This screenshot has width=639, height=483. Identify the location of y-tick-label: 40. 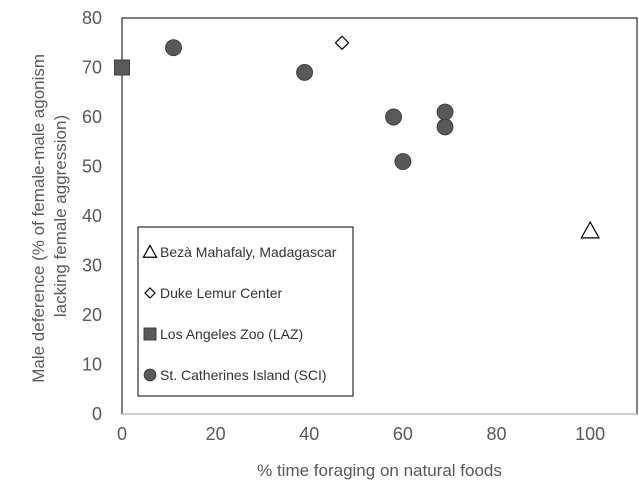
(92, 216).